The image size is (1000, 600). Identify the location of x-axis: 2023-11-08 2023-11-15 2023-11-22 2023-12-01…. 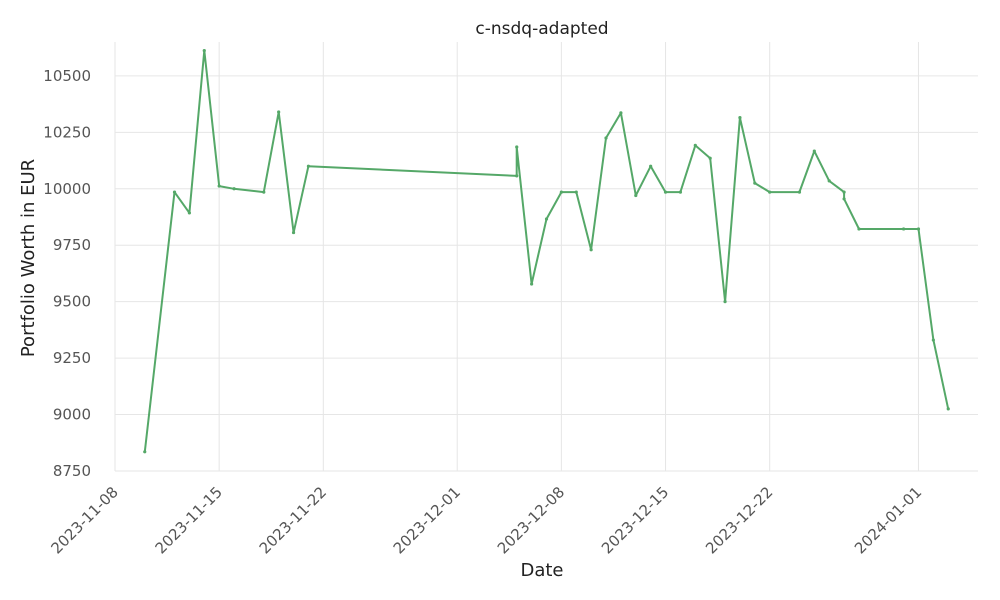
(486, 520).